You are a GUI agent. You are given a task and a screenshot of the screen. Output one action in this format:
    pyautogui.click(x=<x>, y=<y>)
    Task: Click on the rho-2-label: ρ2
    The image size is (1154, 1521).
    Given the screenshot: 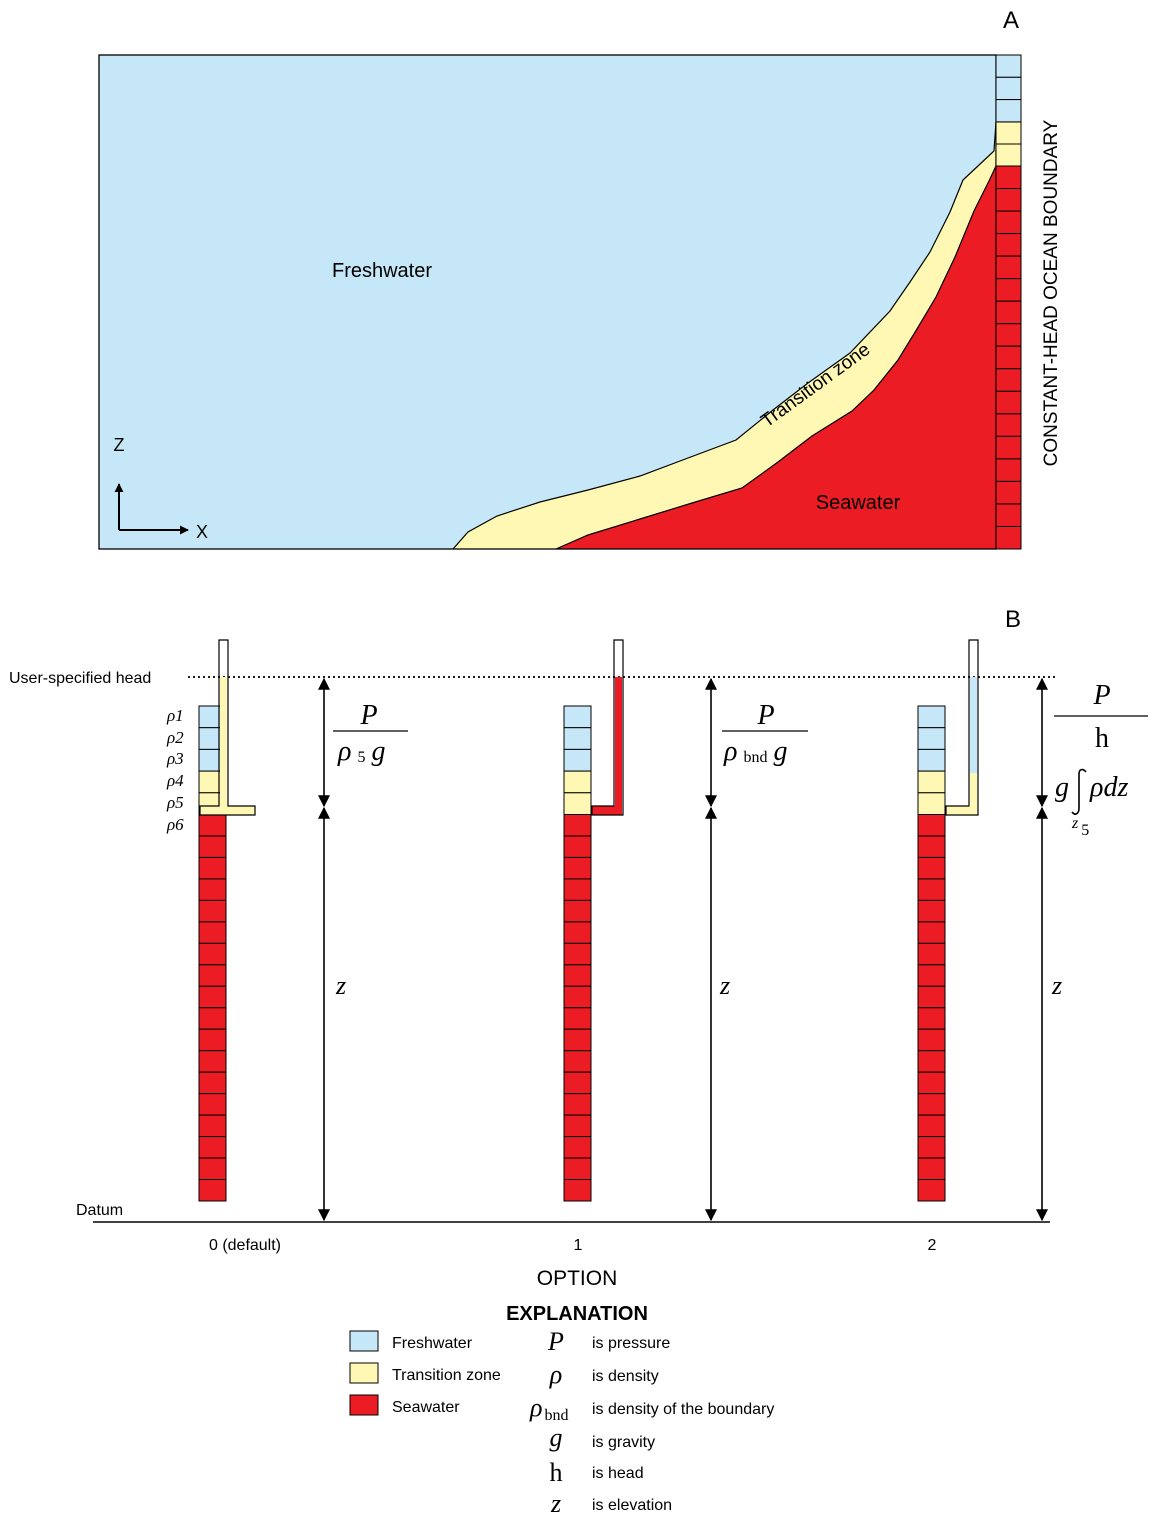 What is the action you would take?
    pyautogui.click(x=175, y=737)
    